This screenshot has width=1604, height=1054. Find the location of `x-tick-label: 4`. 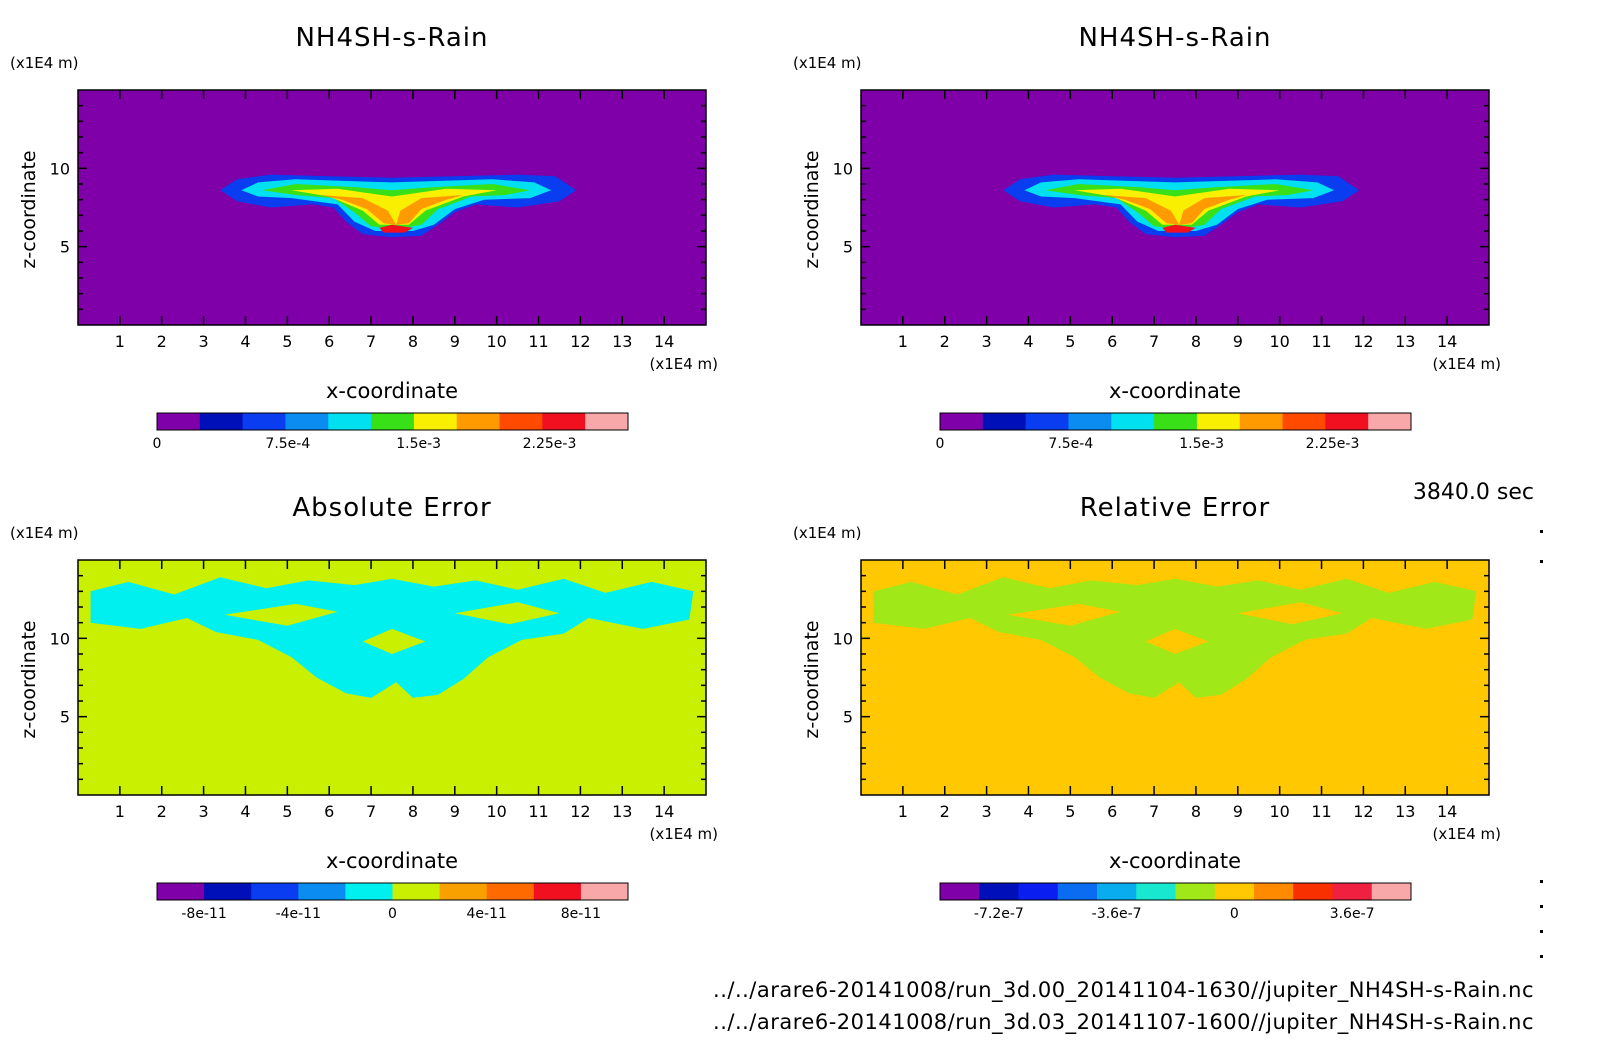

x-tick-label: 4 is located at coordinates (1028, 341).